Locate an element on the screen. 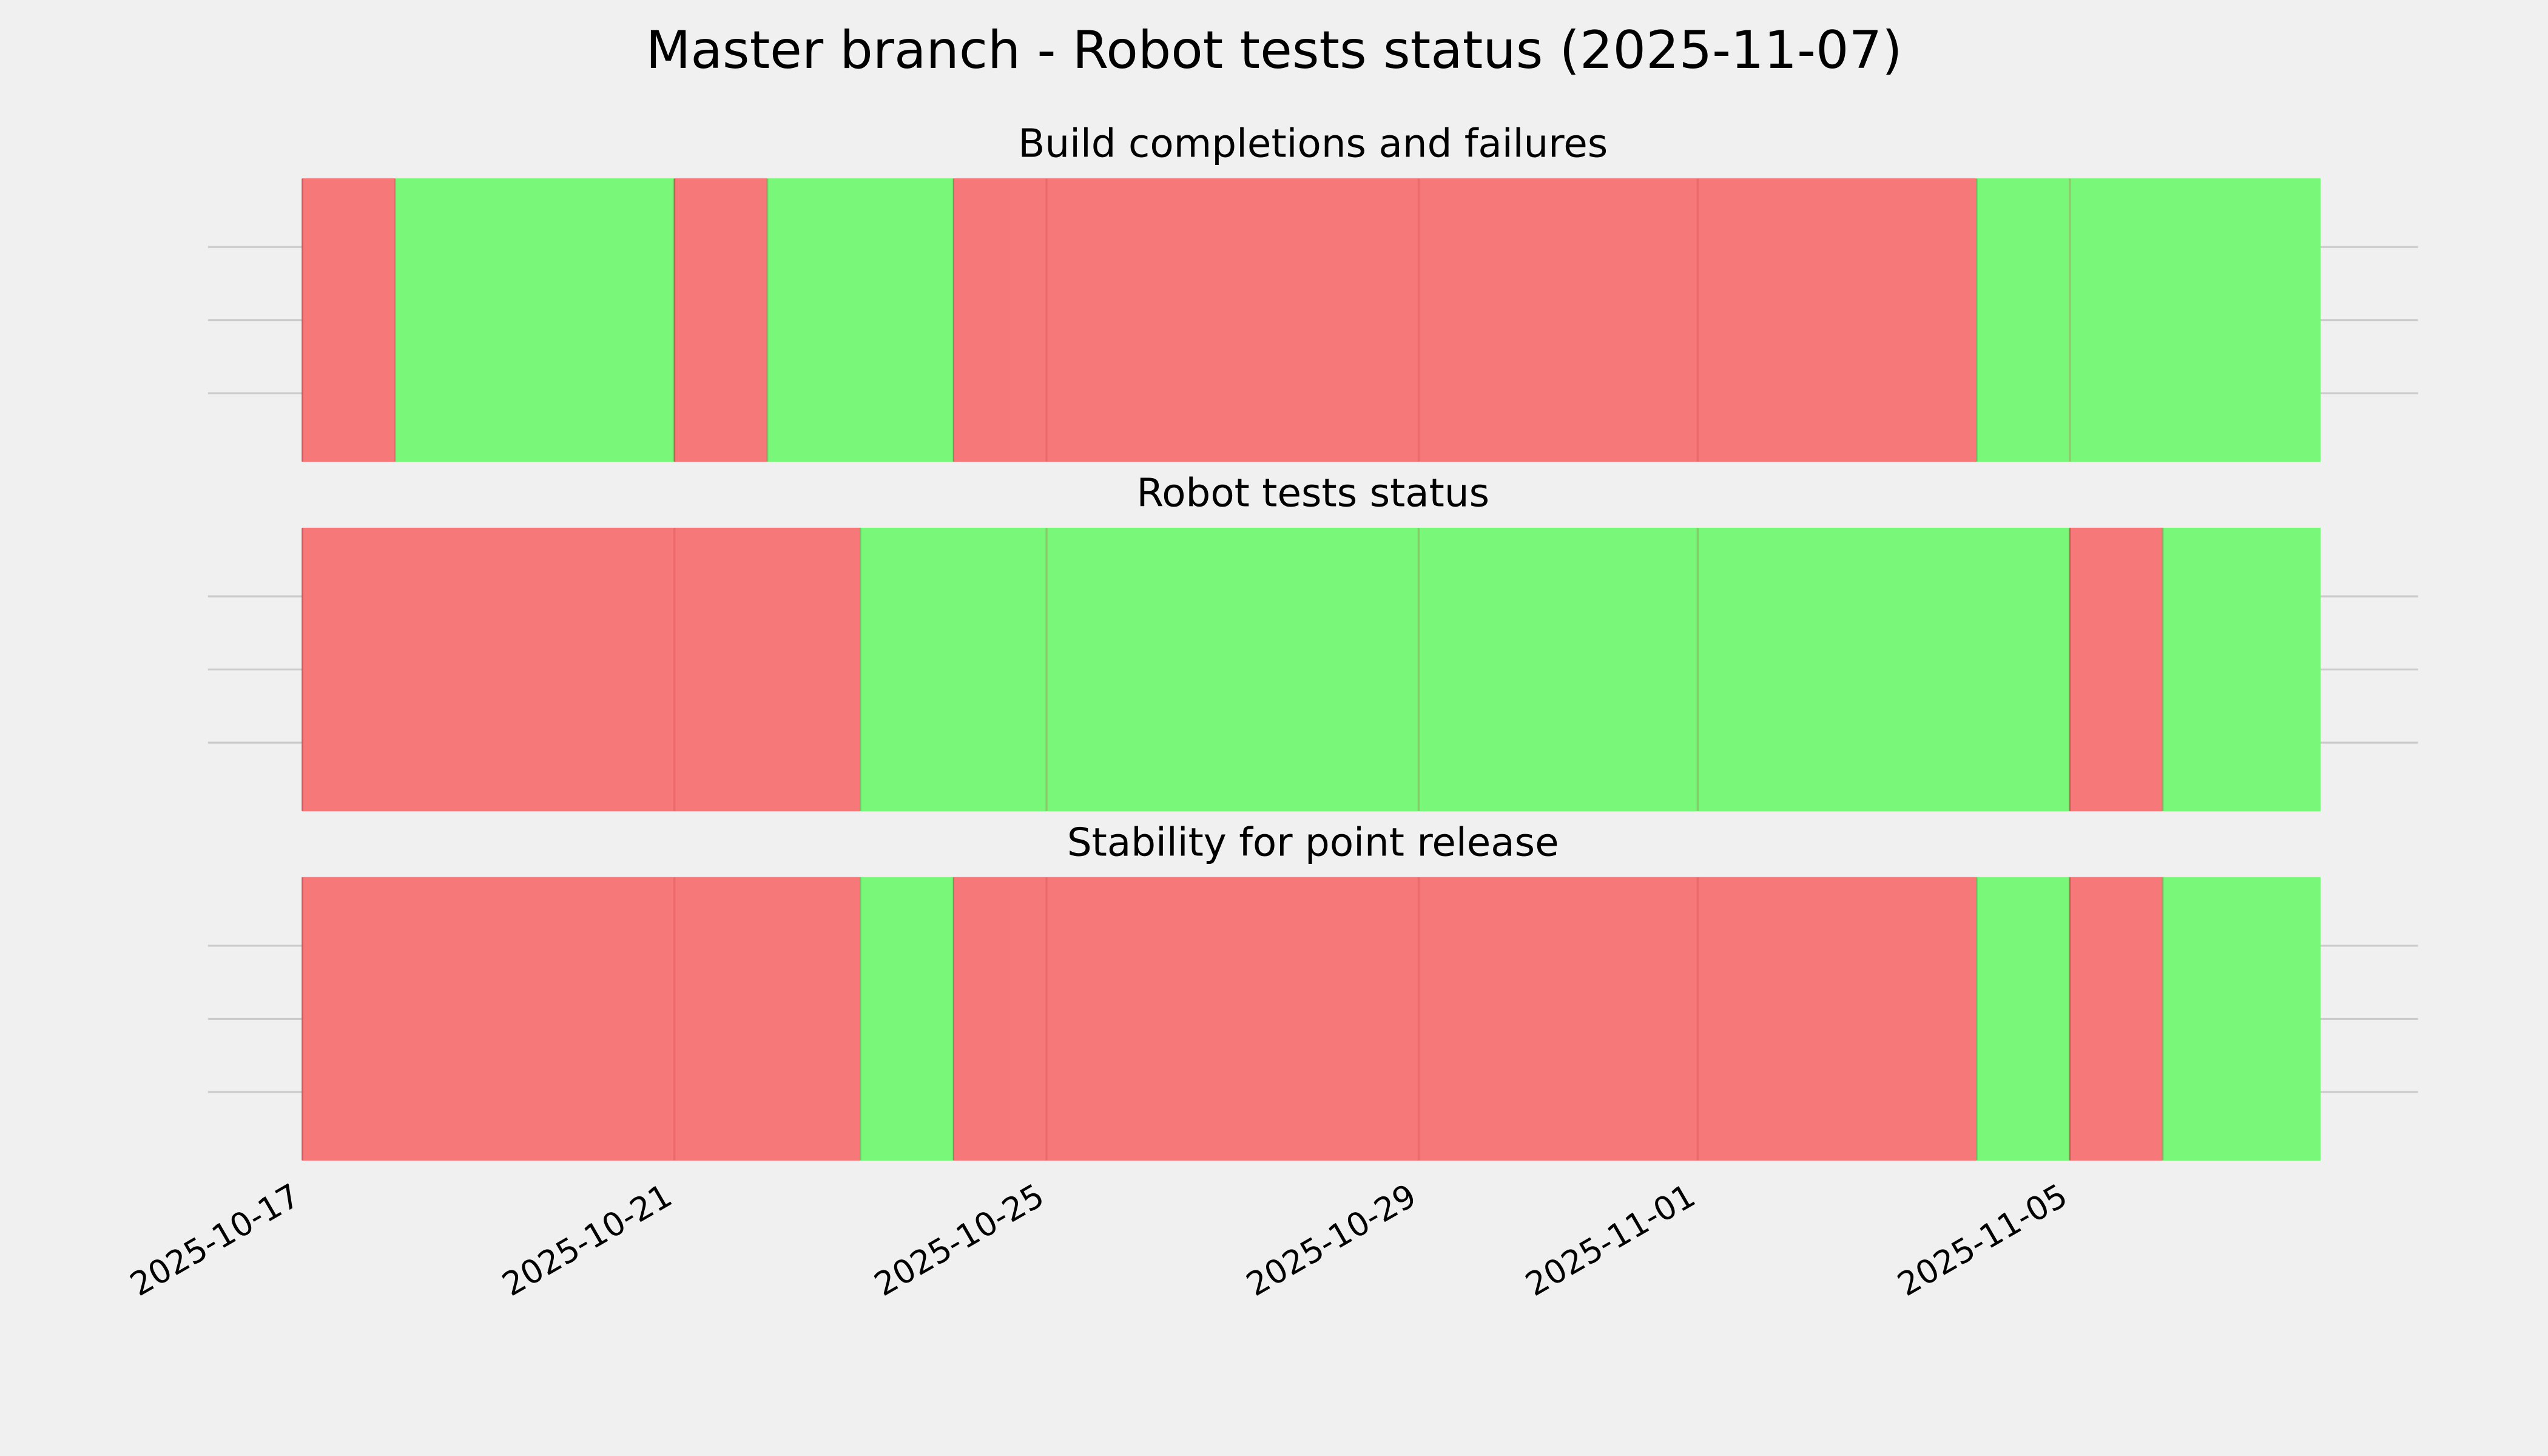 Image resolution: width=2548 pixels, height=1456 pixels. panel-title: Robot tests status is located at coordinates (1312, 493).